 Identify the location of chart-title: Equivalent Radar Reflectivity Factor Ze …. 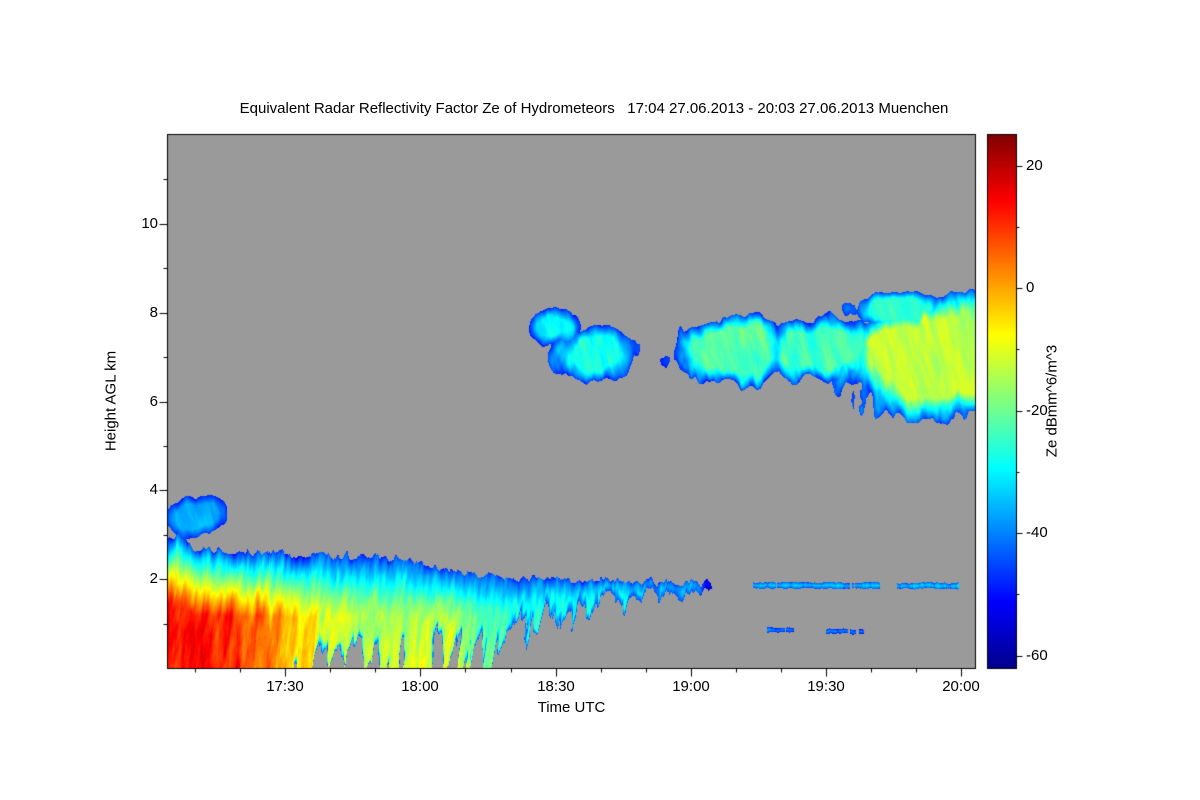
(594, 108).